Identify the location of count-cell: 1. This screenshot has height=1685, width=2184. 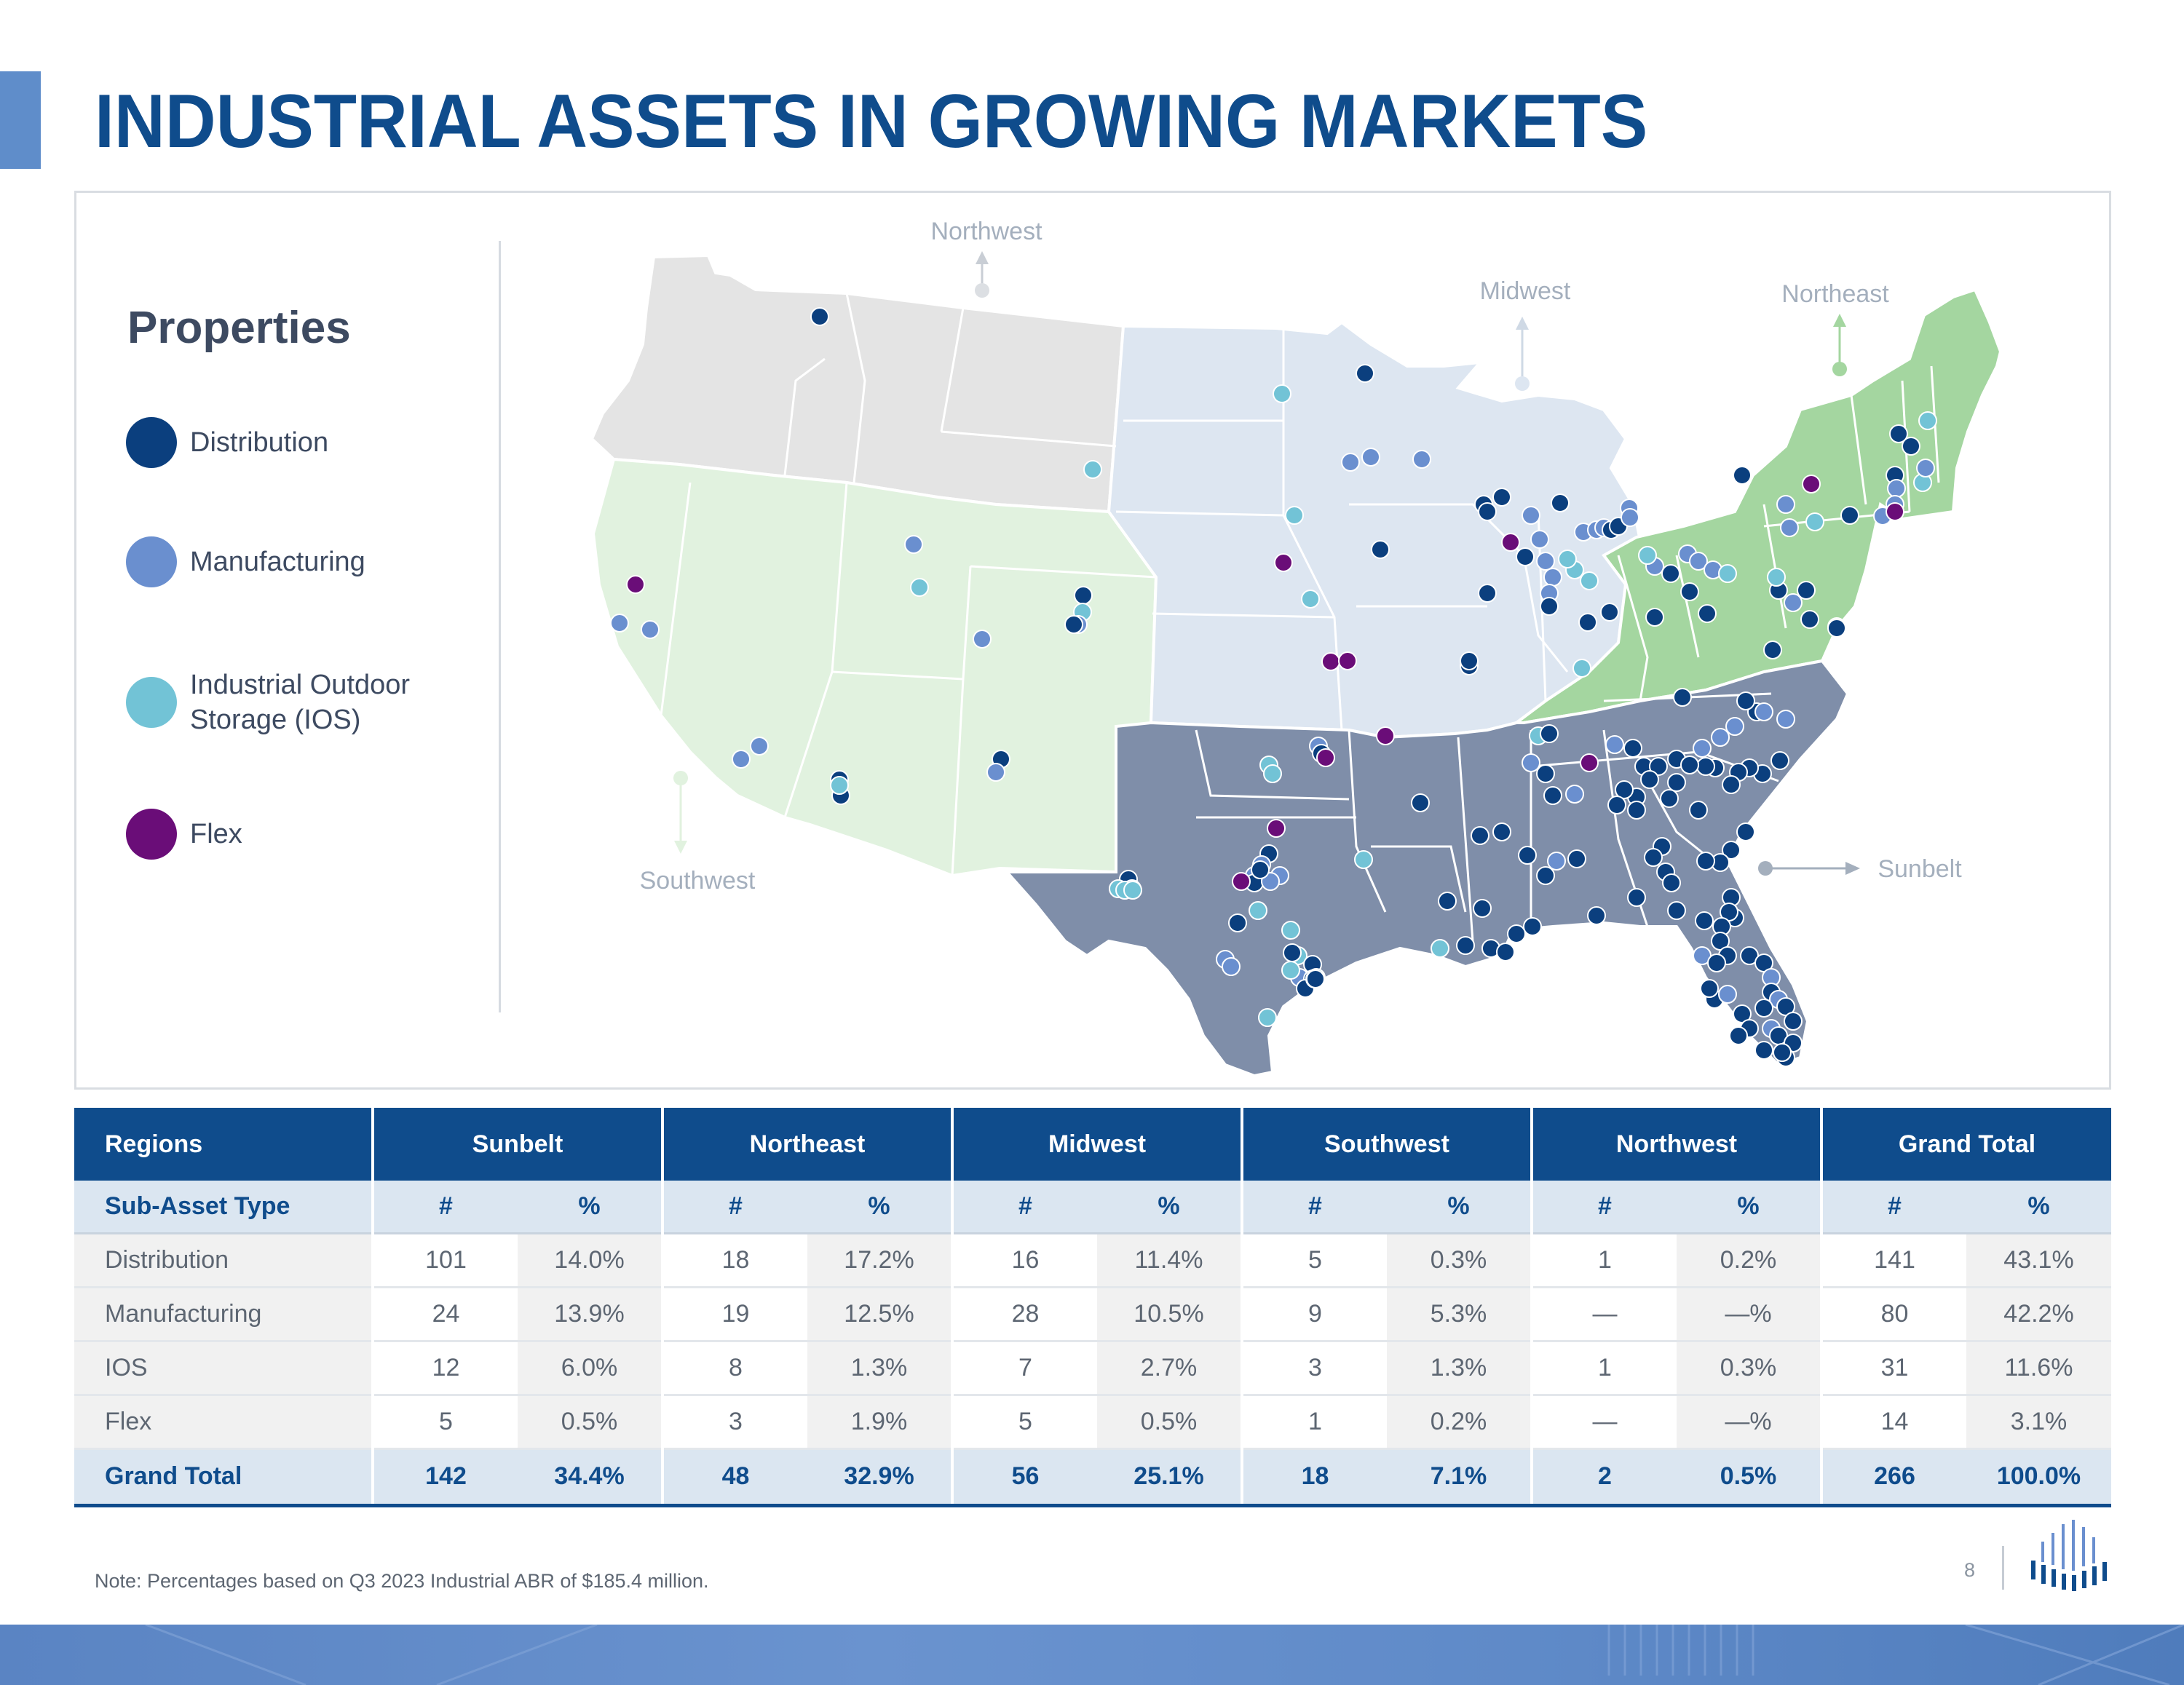
(1314, 1422).